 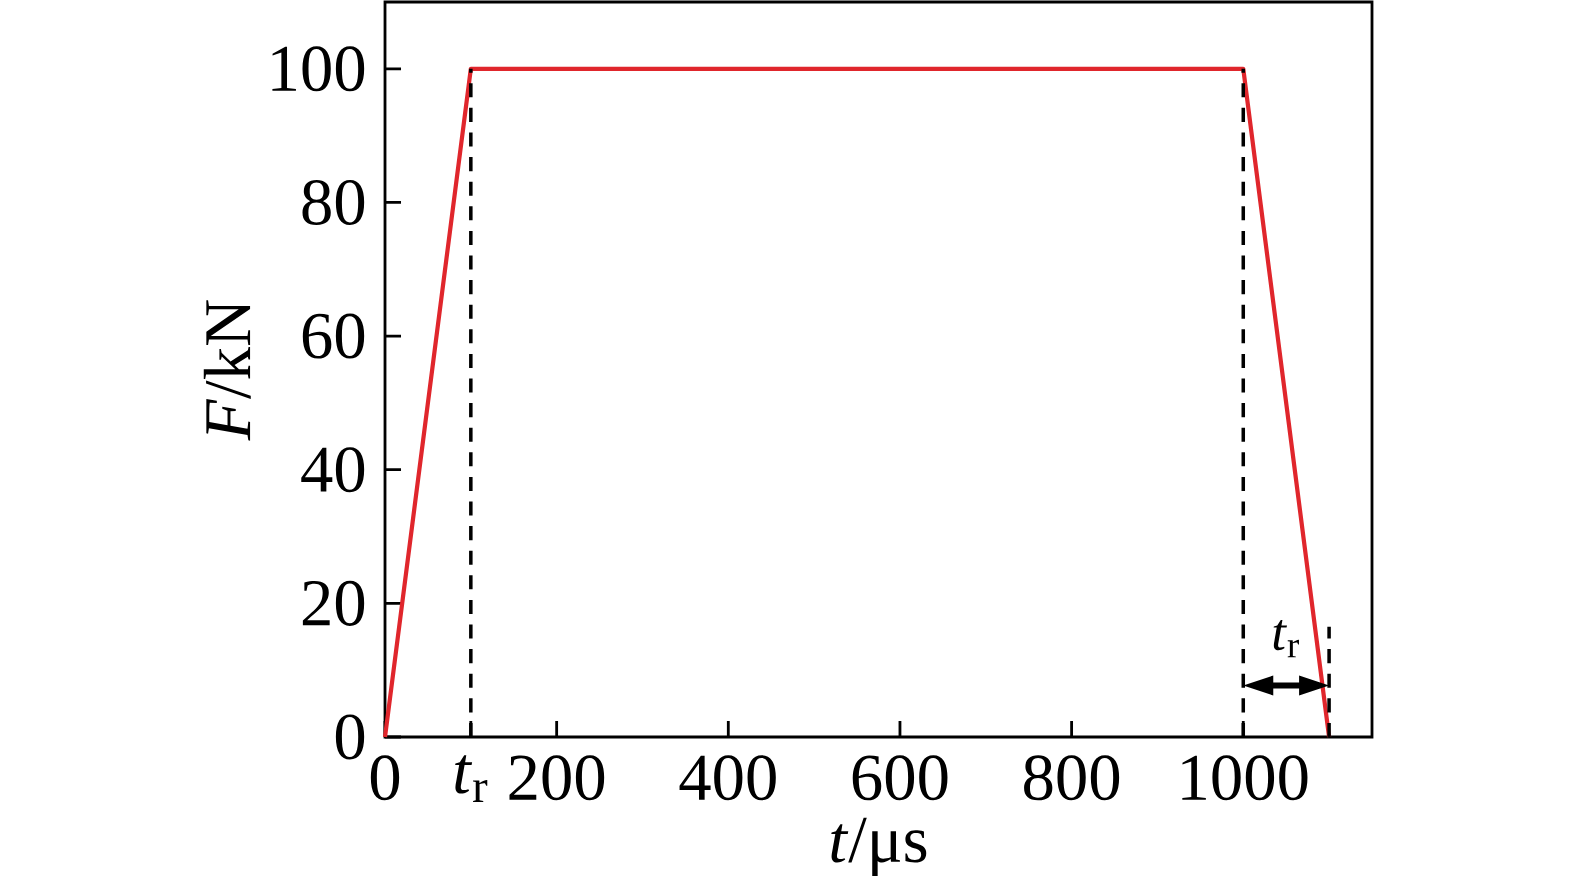 What do you see at coordinates (333, 603) in the screenshot?
I see `y-tick-label: 20` at bounding box center [333, 603].